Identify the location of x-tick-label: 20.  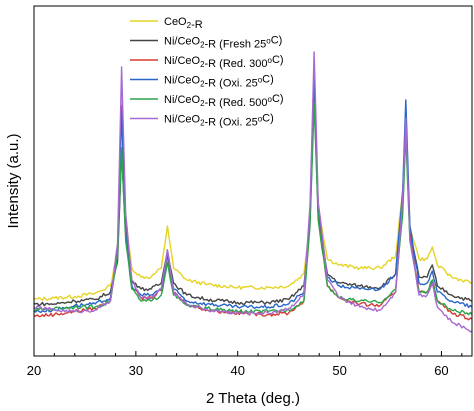
(34, 370).